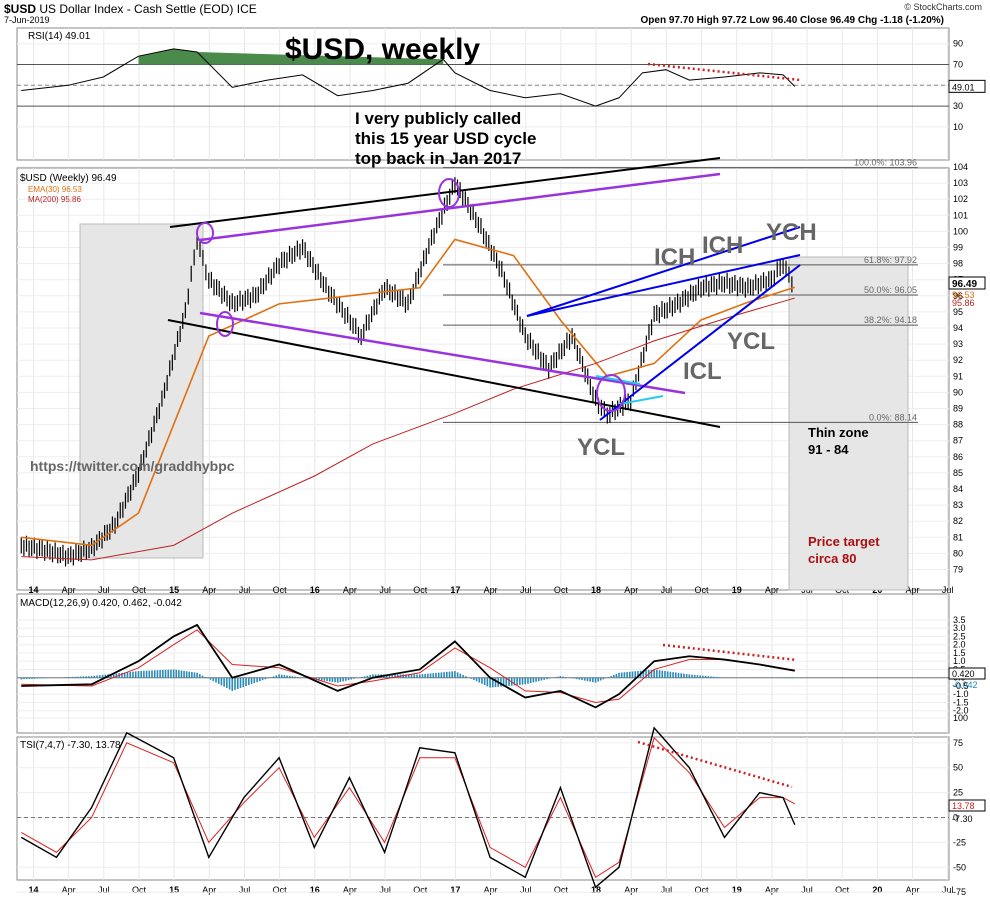 The image size is (990, 897). Describe the element at coordinates (737, 890) in the screenshot. I see `tsi-x-tick-label: 19` at that location.